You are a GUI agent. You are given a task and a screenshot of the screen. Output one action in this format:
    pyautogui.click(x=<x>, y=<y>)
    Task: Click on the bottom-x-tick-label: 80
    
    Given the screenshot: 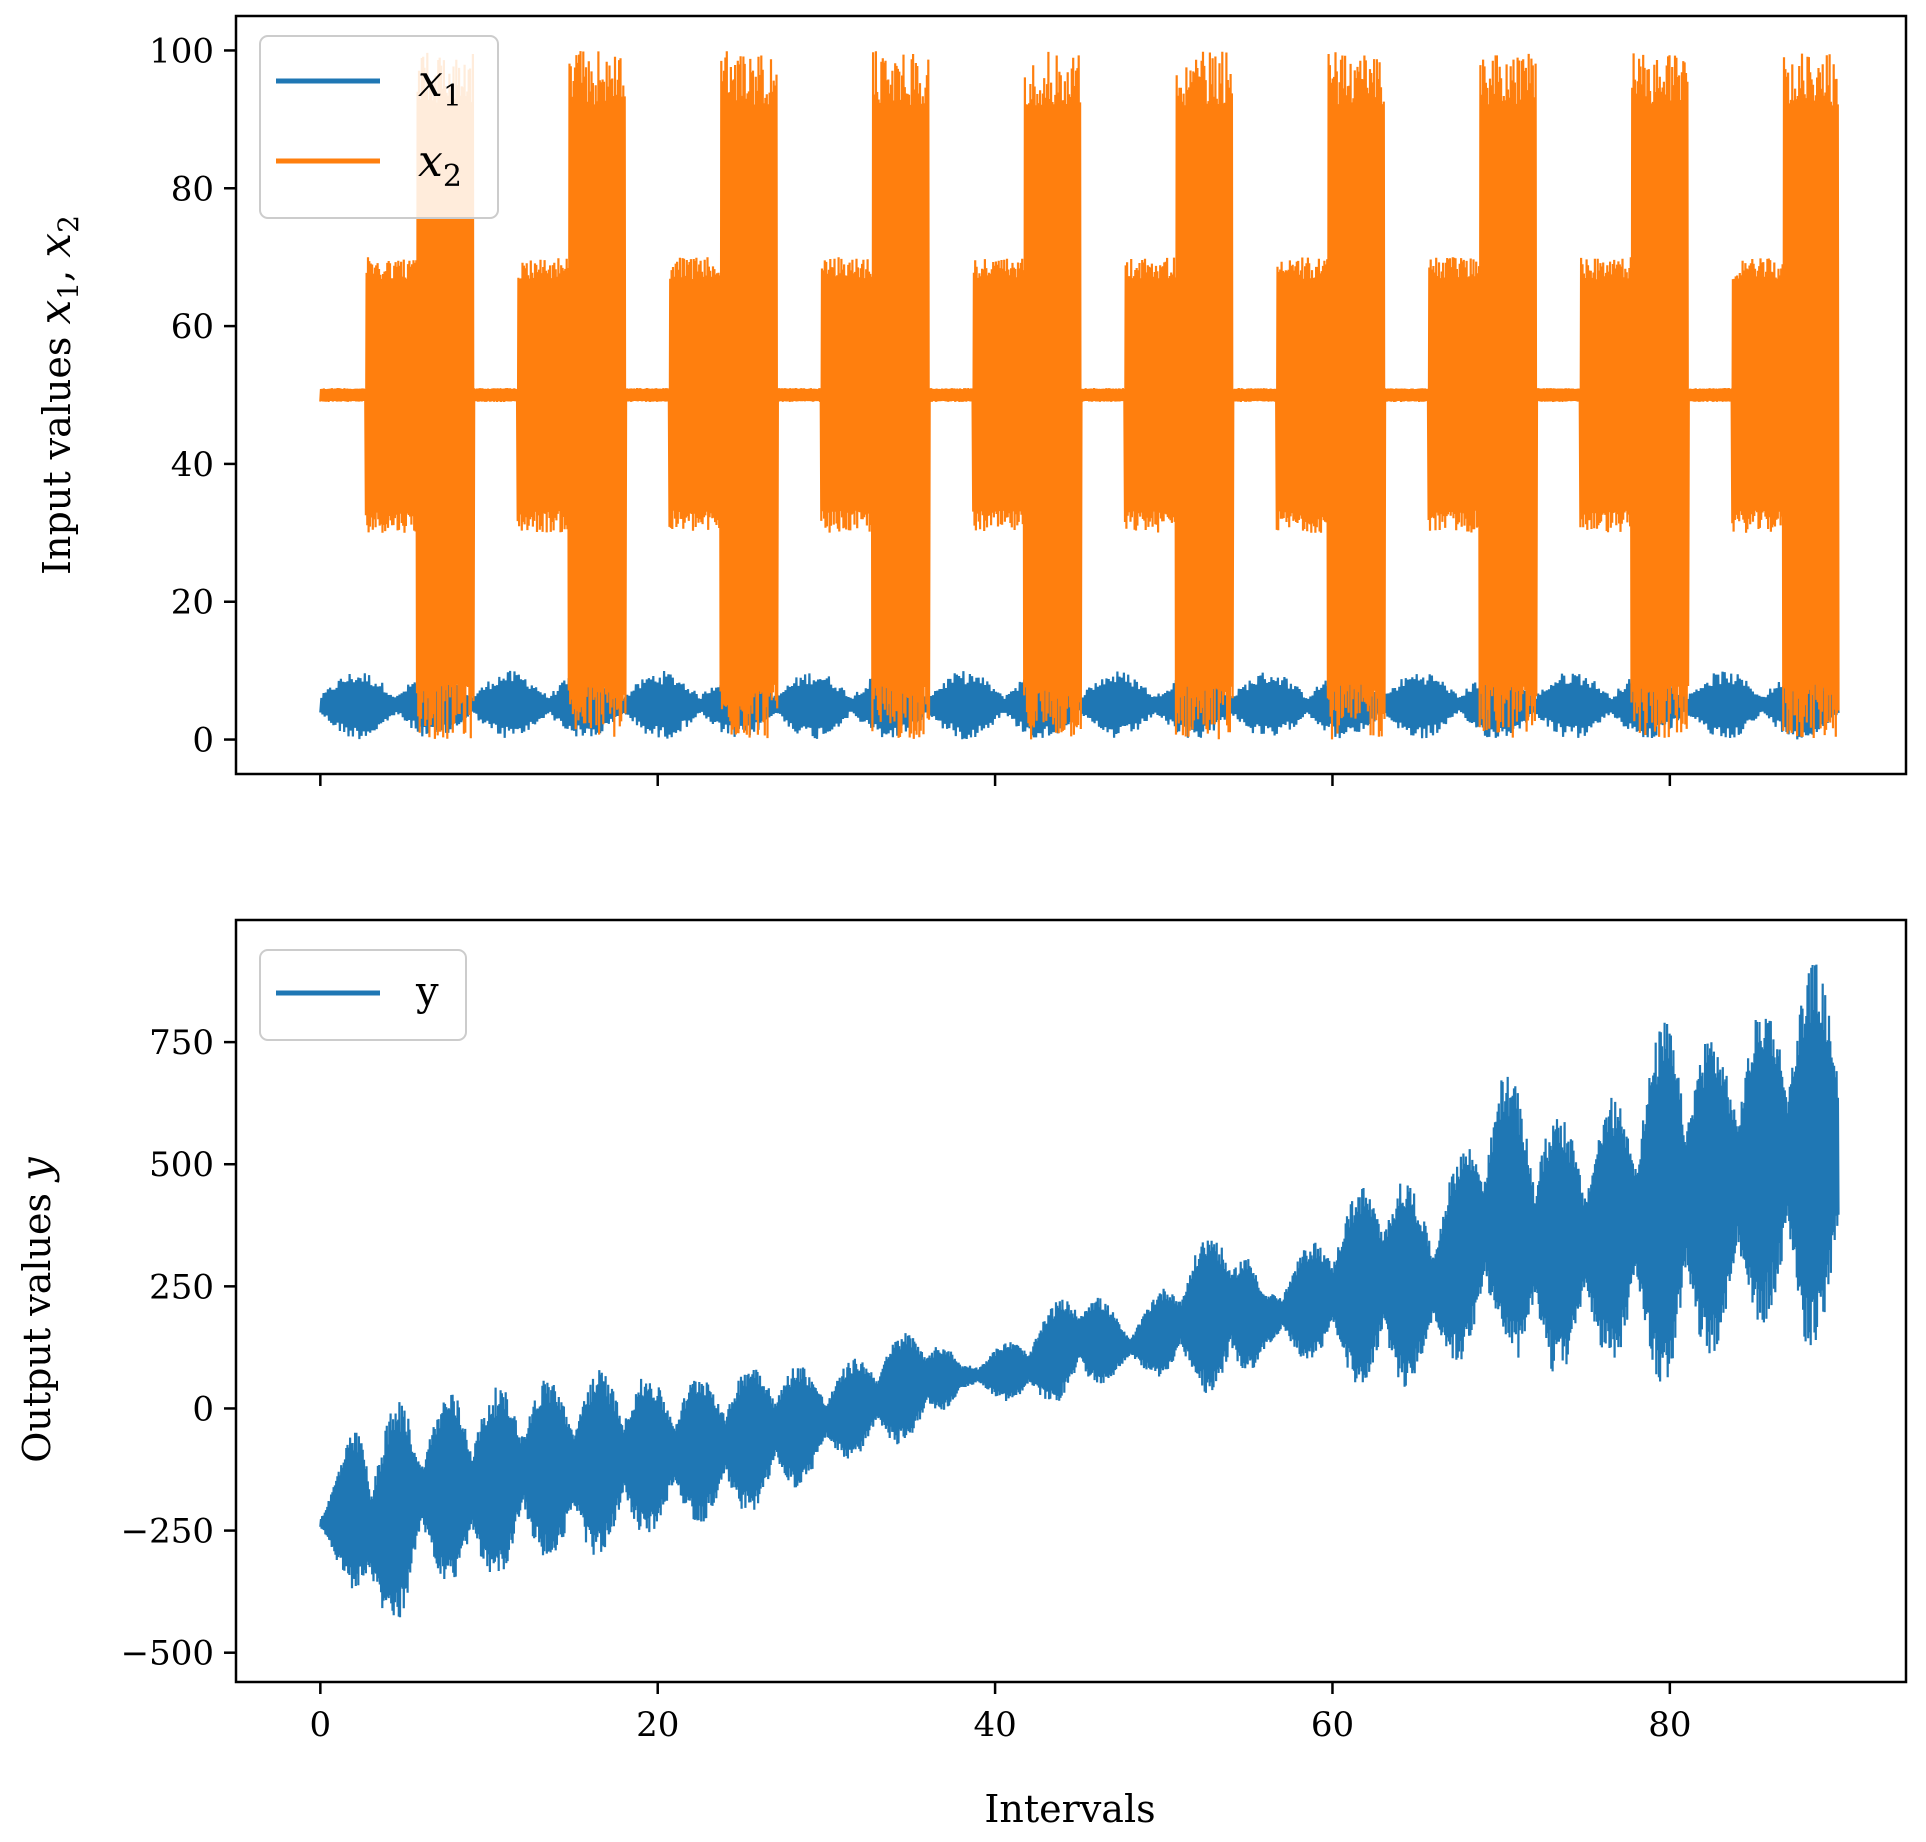 What is the action you would take?
    pyautogui.click(x=1669, y=1725)
    